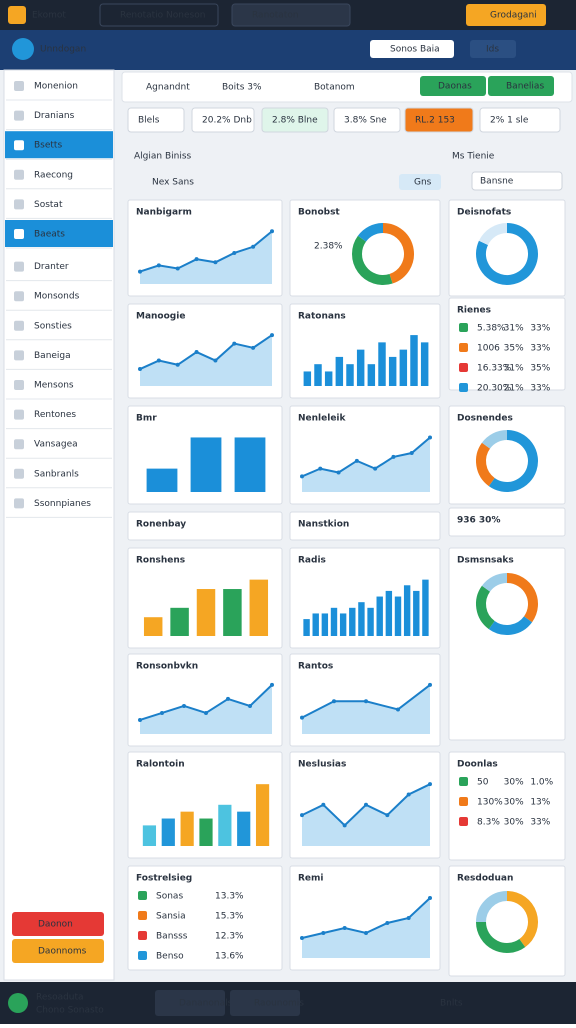 This screenshot has width=576, height=1028. Describe the element at coordinates (227, 121) in the screenshot. I see `chip-label: 20.2% Dnb` at that location.